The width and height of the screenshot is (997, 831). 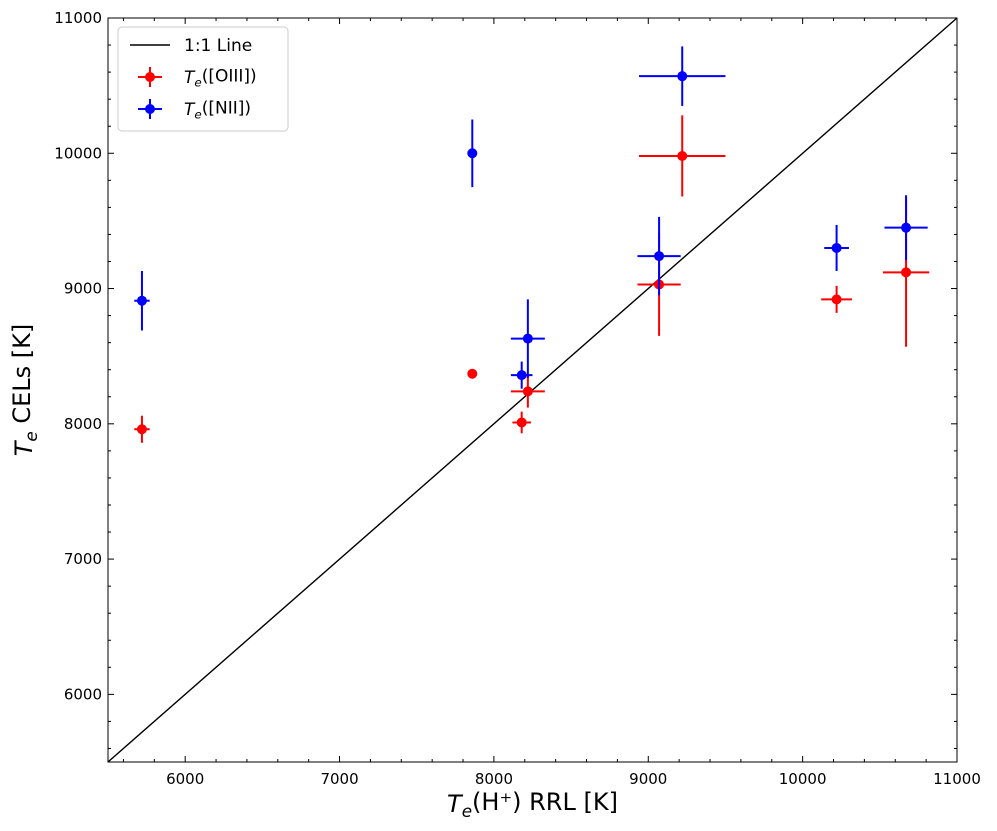 What do you see at coordinates (494, 779) in the screenshot?
I see `x-tick-label: 8000` at bounding box center [494, 779].